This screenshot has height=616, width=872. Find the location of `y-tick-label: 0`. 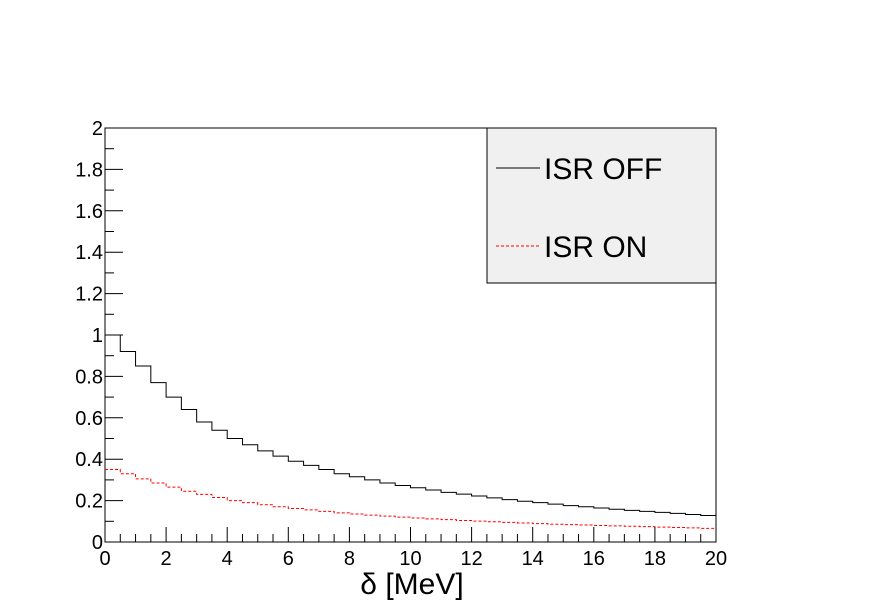

y-tick-label: 0 is located at coordinates (97, 543).